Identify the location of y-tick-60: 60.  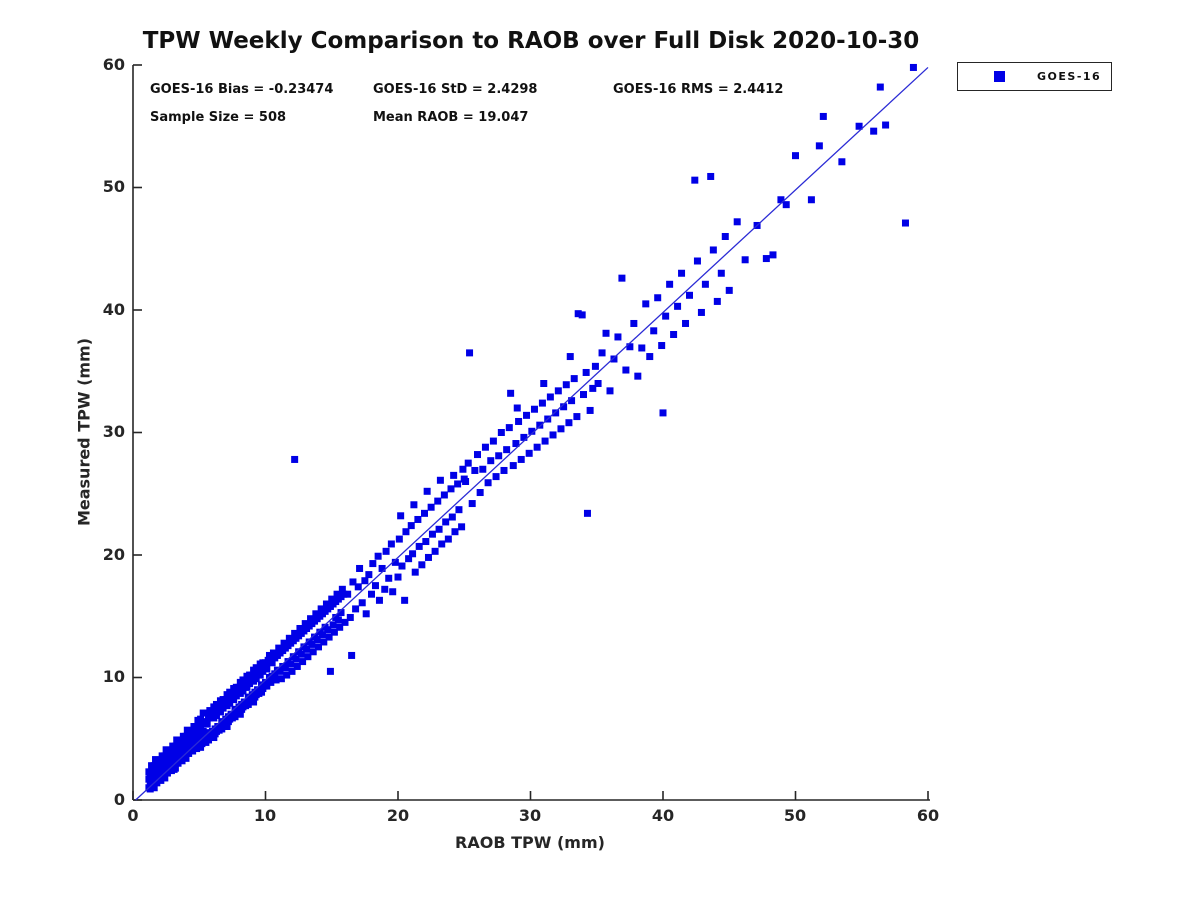
(113, 64).